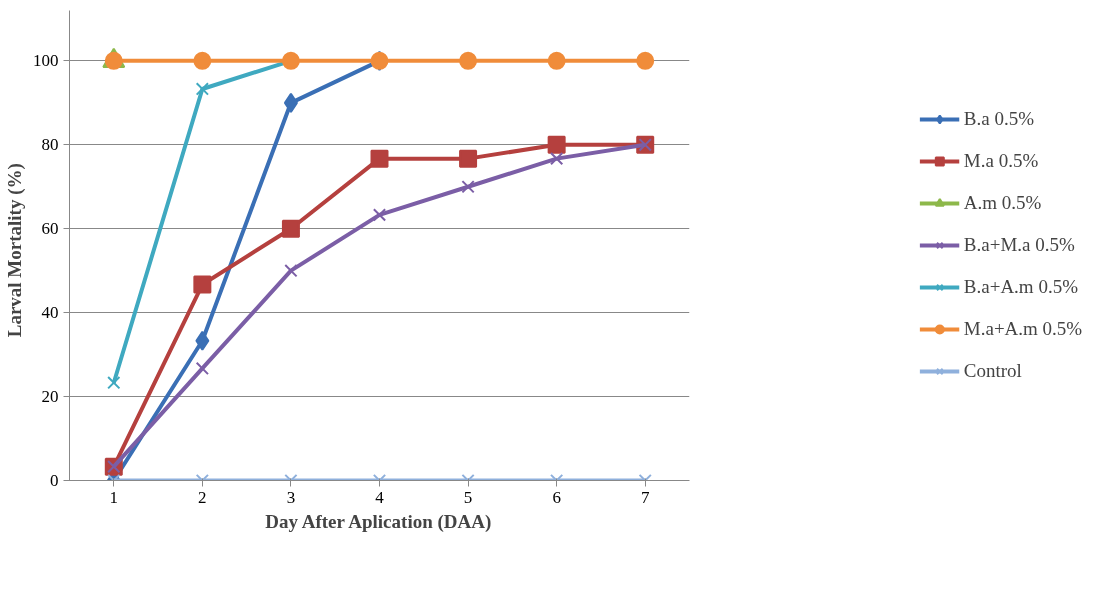  Describe the element at coordinates (50, 313) in the screenshot. I see `y-tick-label: 40` at that location.